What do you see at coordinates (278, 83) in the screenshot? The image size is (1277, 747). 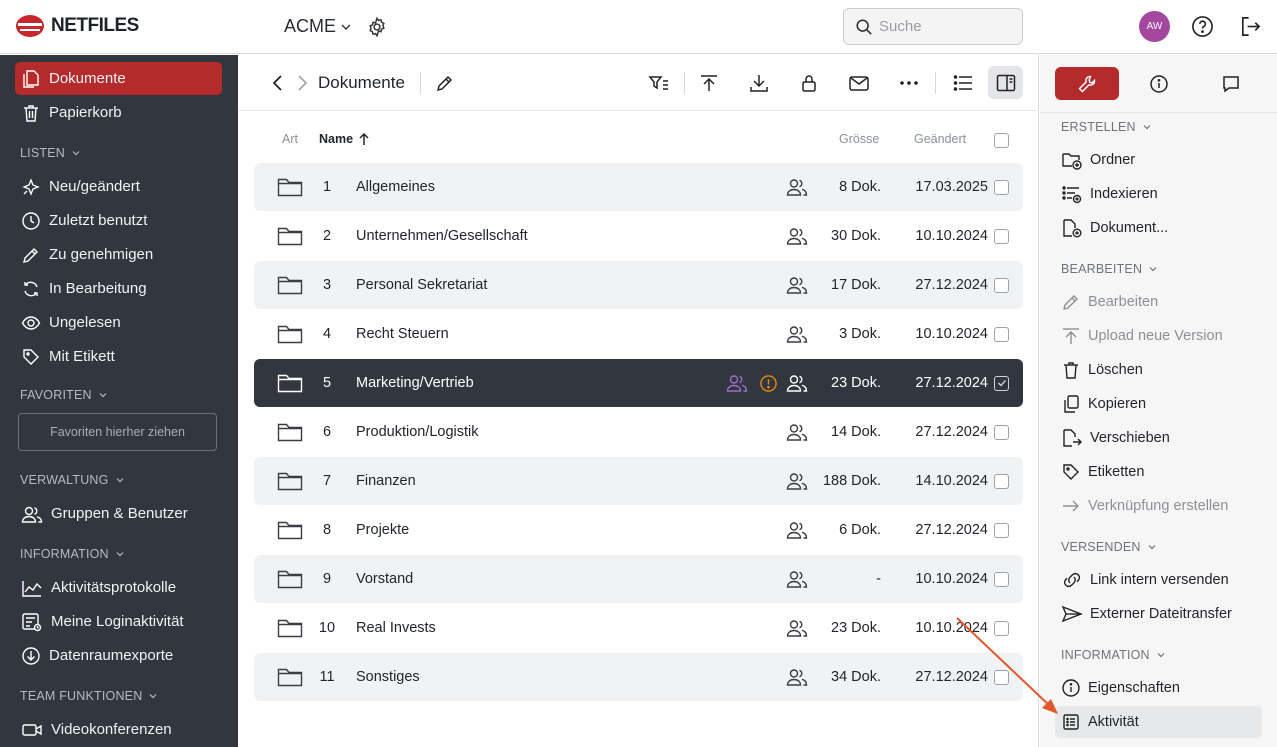 I see `back-button` at bounding box center [278, 83].